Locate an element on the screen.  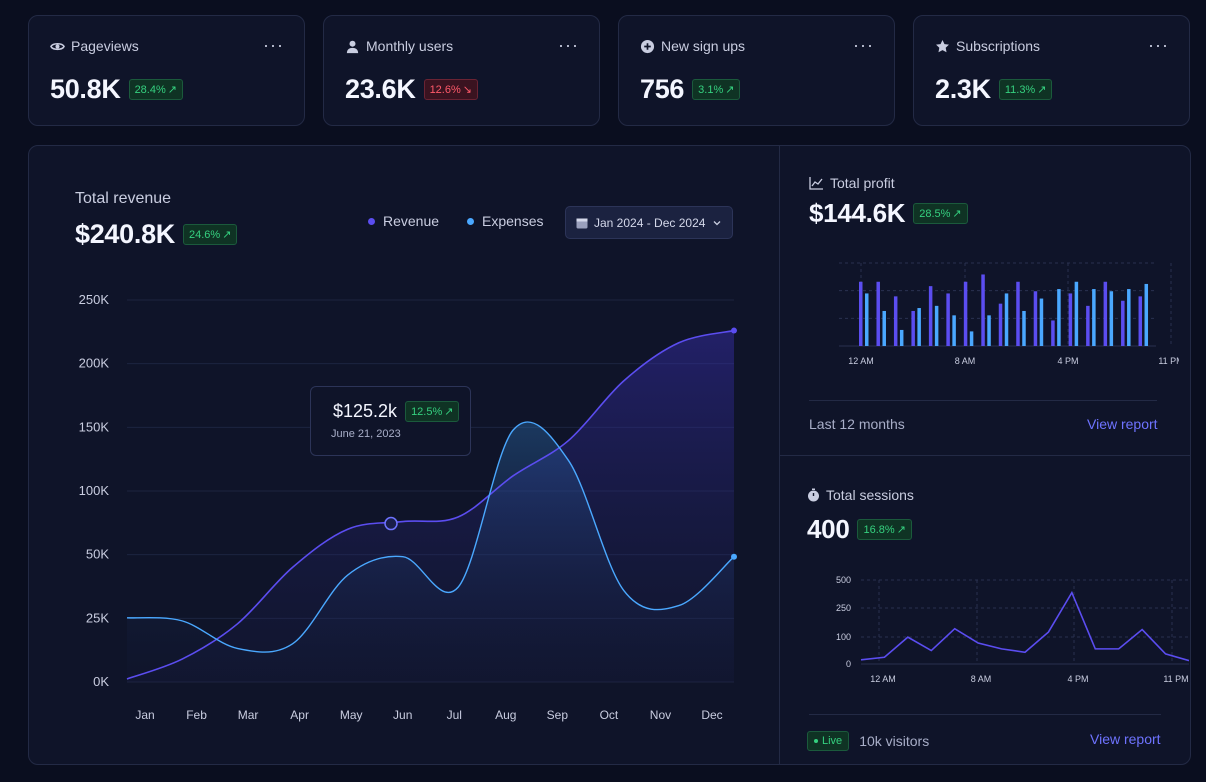
change-badge: 16.8% ↗ is located at coordinates (884, 529).